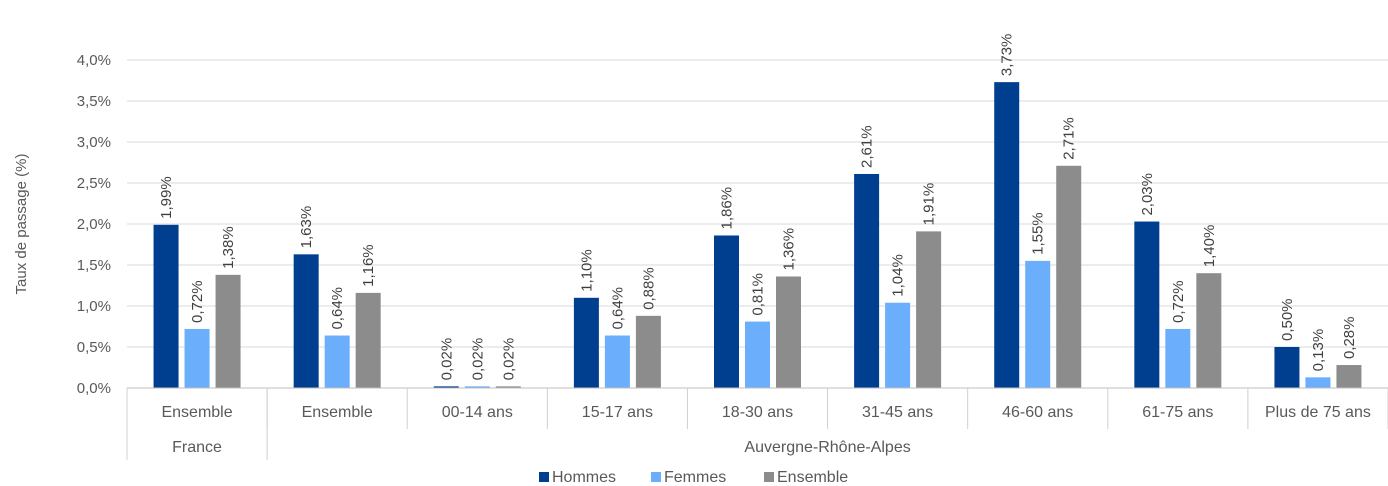 This screenshot has height=486, width=1388. Describe the element at coordinates (1069, 138) in the screenshot. I see `data-label: 2,71%` at that location.